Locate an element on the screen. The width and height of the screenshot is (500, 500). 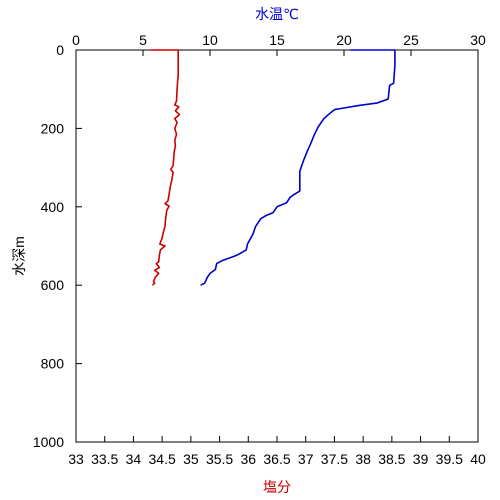
top-tick-label: 10 is located at coordinates (210, 40).